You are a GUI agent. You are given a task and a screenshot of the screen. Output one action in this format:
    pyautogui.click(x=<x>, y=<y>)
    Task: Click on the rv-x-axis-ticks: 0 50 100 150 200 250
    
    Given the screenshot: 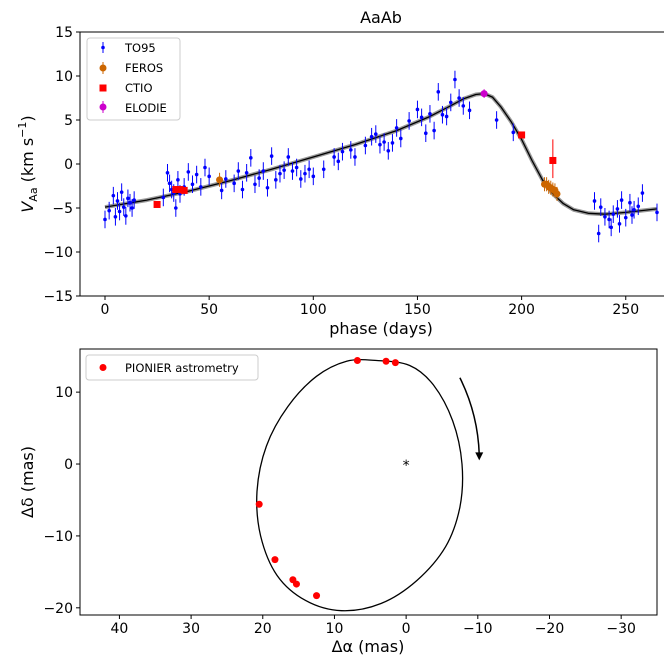 What is the action you would take?
    pyautogui.click(x=370, y=307)
    